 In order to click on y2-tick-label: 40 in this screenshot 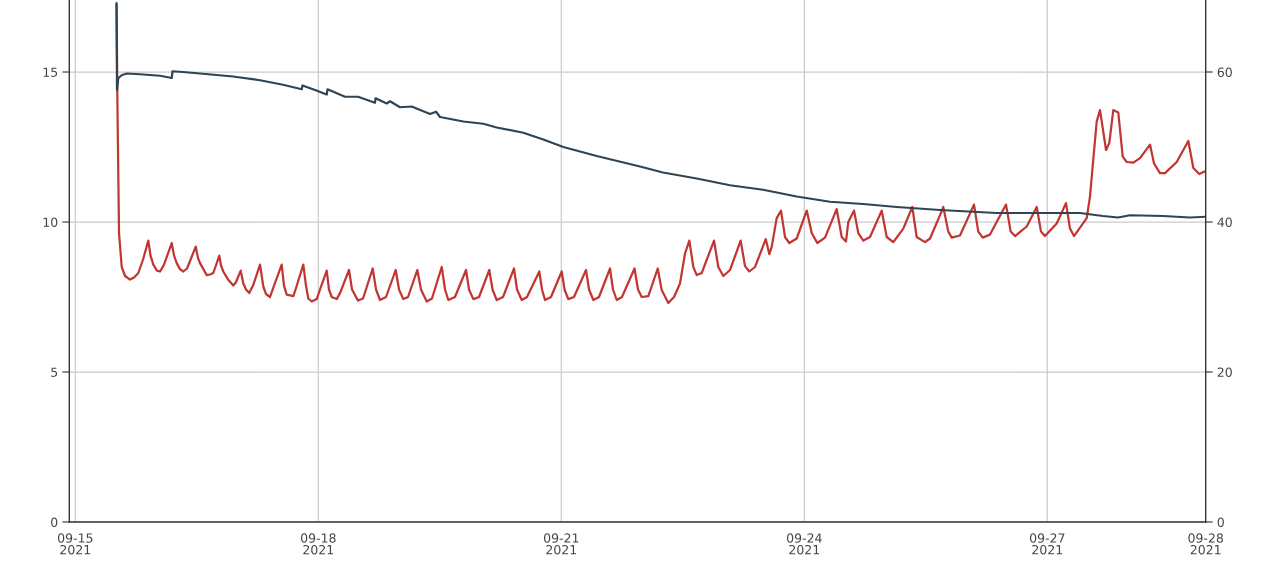, I will do `click(1224, 222)`.